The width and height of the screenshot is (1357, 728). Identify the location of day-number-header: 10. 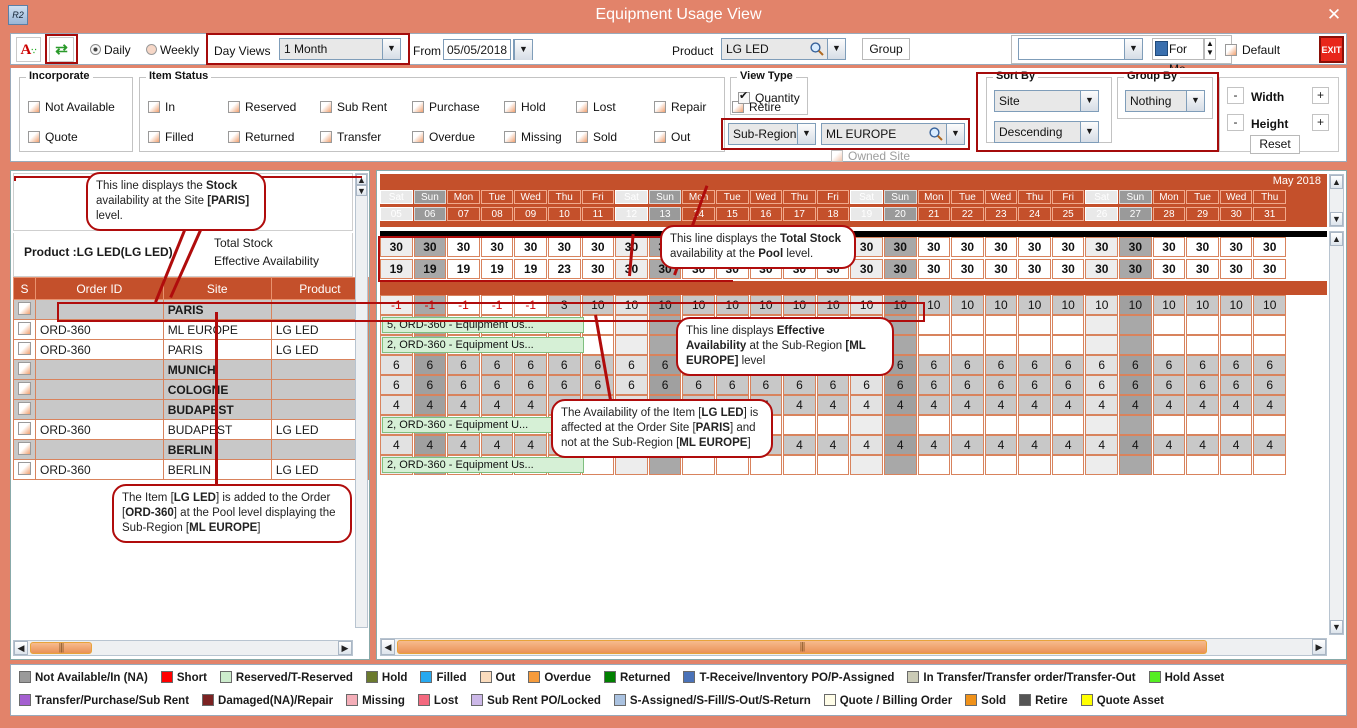
(564, 214).